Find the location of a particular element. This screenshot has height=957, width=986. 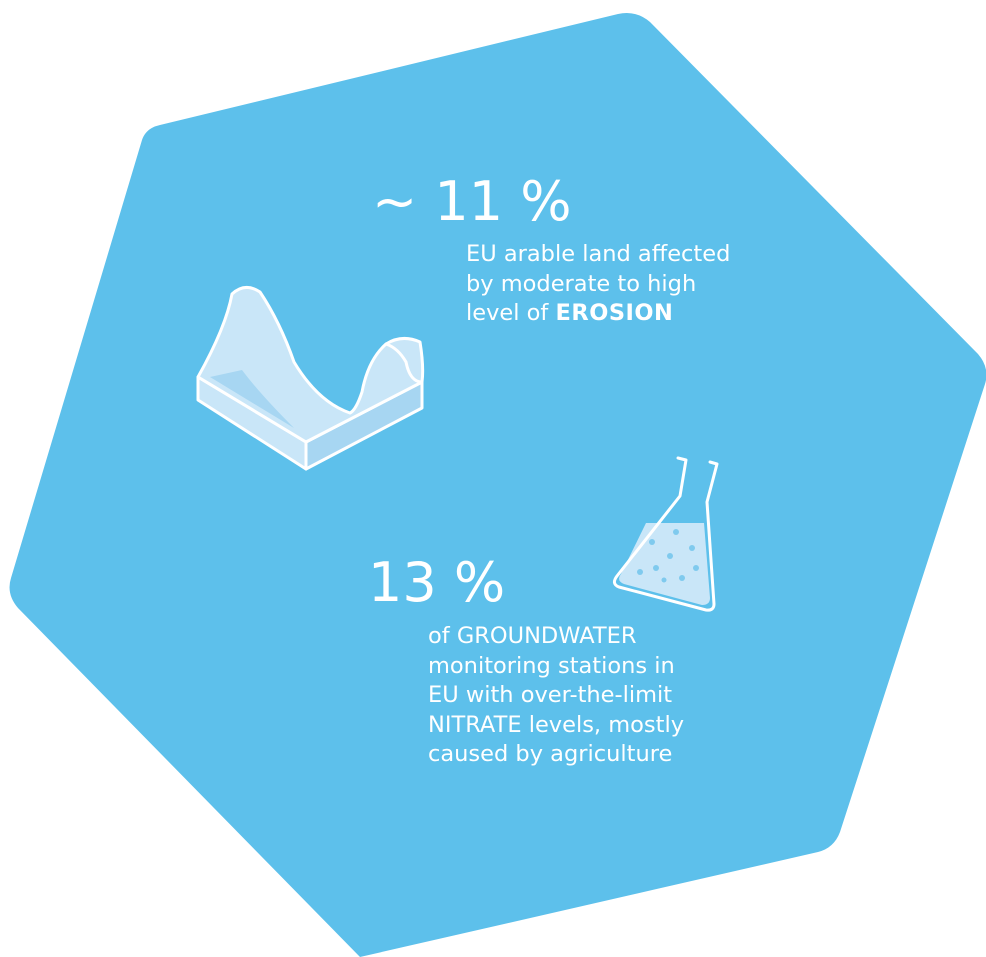

erosion-line-1: EU arable land affected is located at coordinates (598, 254).